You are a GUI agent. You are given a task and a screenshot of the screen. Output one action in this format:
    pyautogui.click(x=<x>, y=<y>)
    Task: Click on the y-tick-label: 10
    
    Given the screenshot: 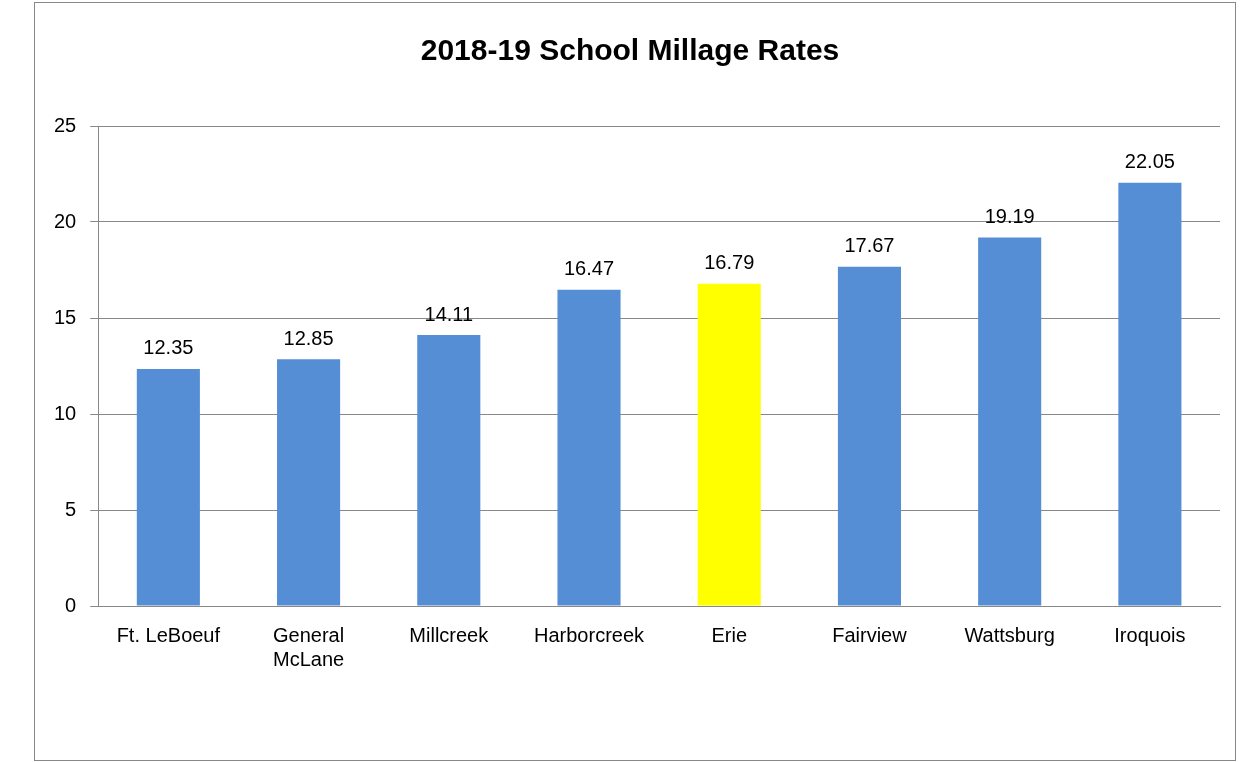 What is the action you would take?
    pyautogui.click(x=65, y=412)
    